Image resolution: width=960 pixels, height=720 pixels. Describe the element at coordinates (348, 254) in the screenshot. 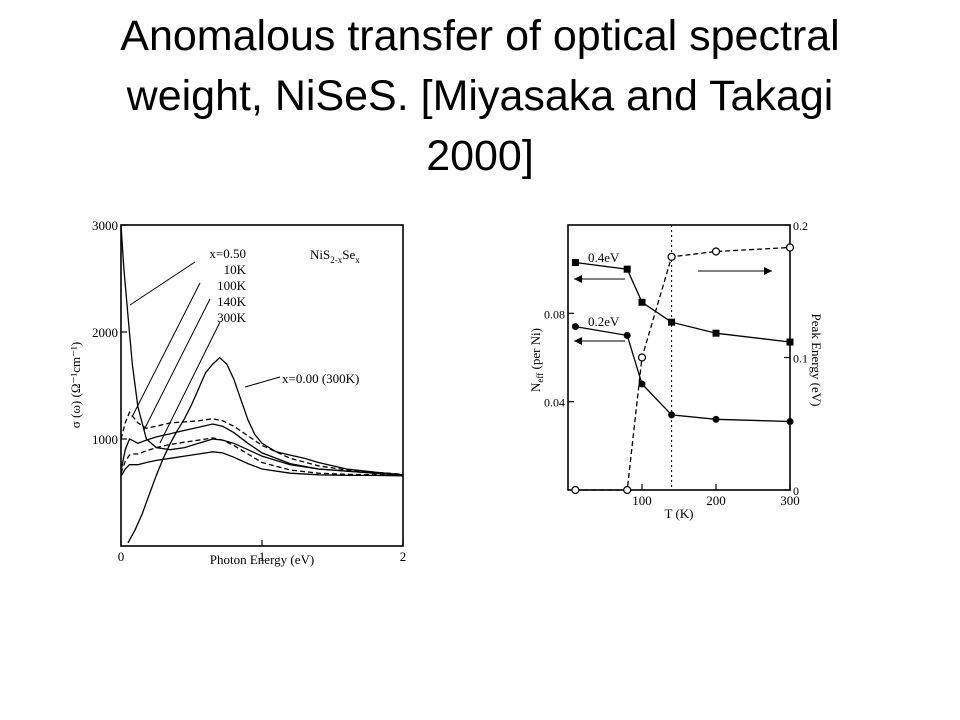

I see `compound-label-mid: Se` at that location.